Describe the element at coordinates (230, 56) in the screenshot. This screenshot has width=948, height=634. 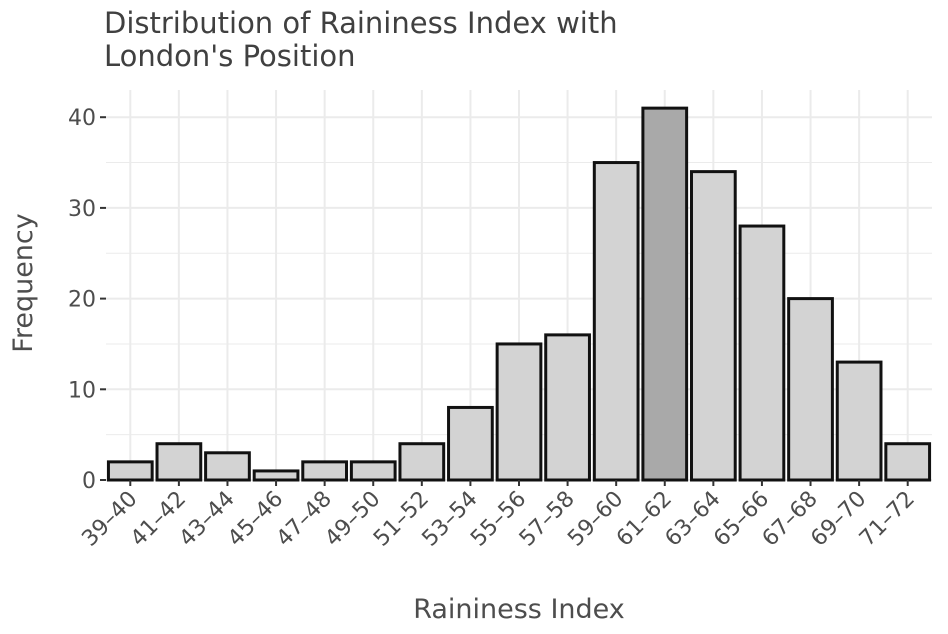
I see `chart-title-line-2: London's Position` at that location.